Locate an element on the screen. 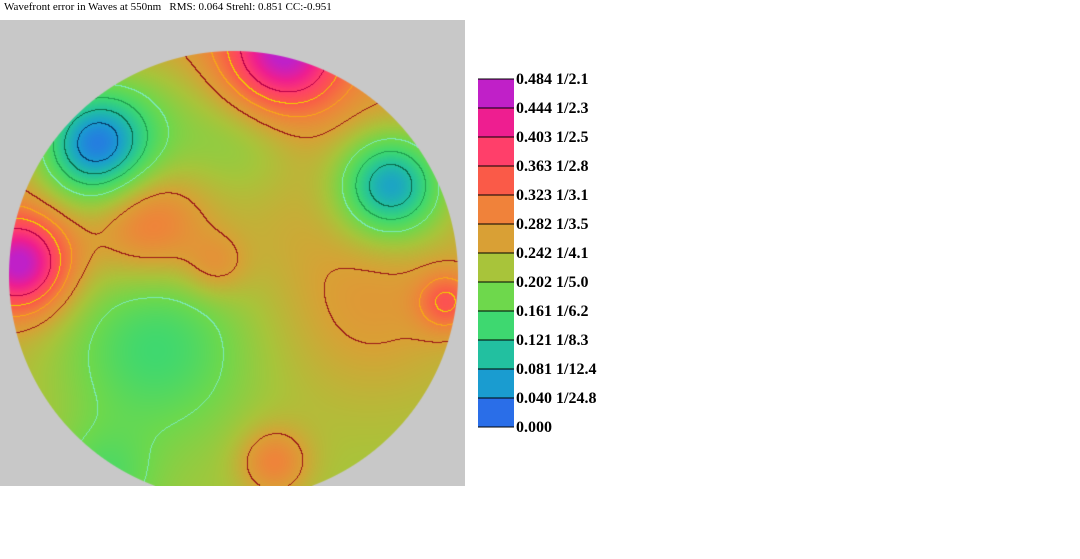 Image resolution: width=1080 pixels, height=559 pixels. legend-label: 0.323 1/3.1 is located at coordinates (552, 195).